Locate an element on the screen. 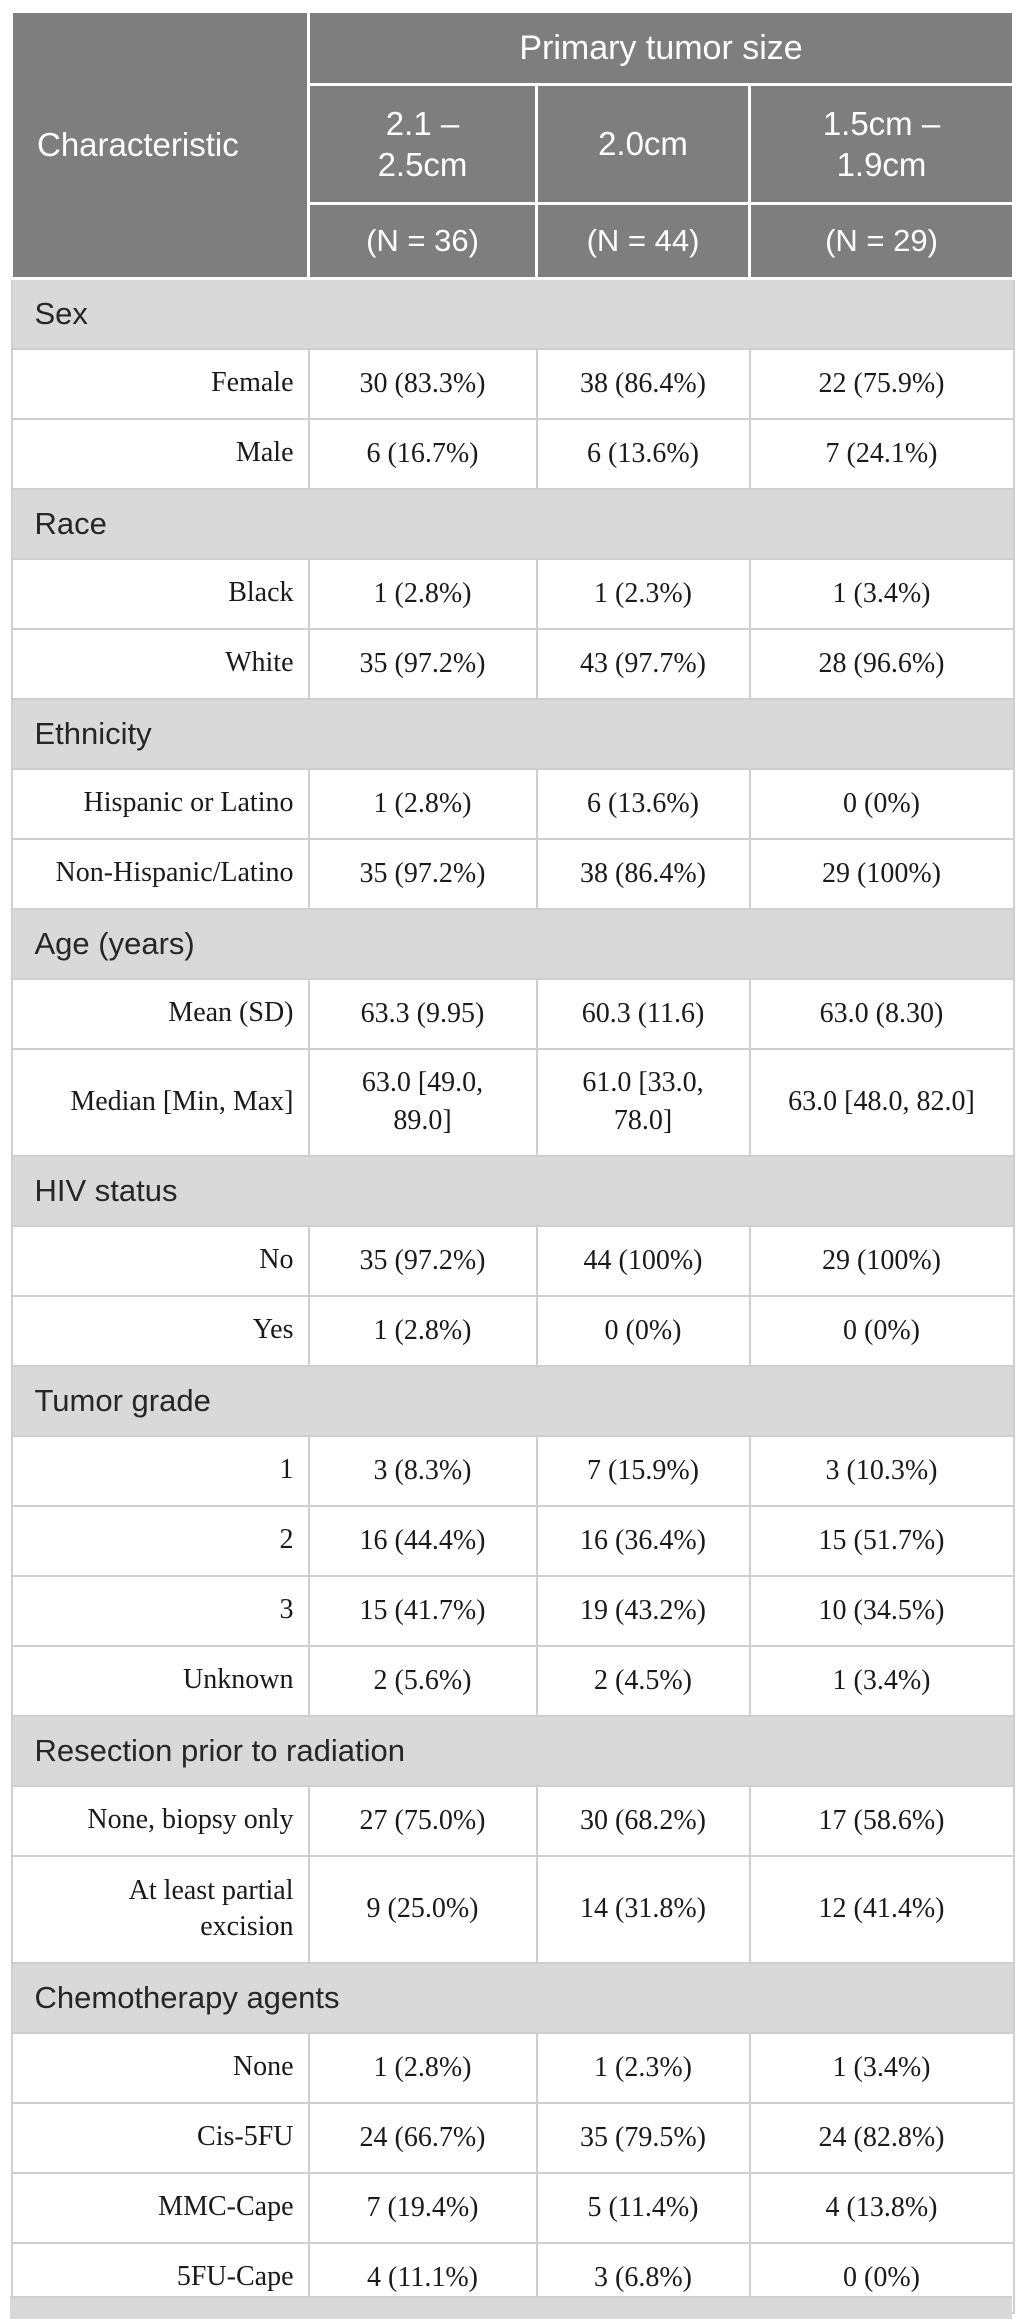 This screenshot has height=2319, width=1025. table-row: MMC-Cape 7 (19.4%) 5 (11.4%) 4 (13.8%) is located at coordinates (512, 2207).